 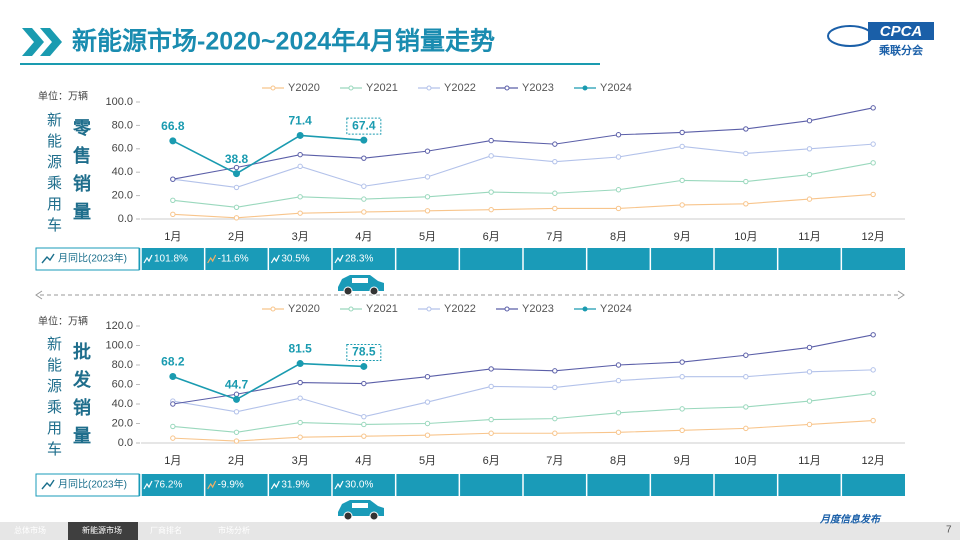 I want to click on yoy-row, so click(x=470, y=485).